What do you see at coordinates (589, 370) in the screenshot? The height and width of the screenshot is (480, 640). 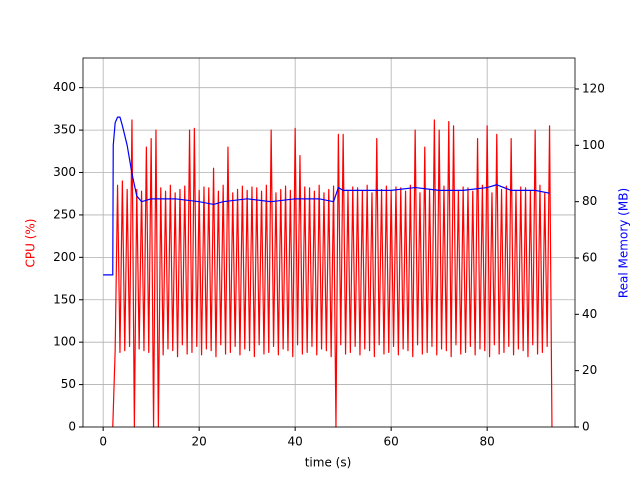 I see `y2-tick-label: 20` at bounding box center [589, 370].